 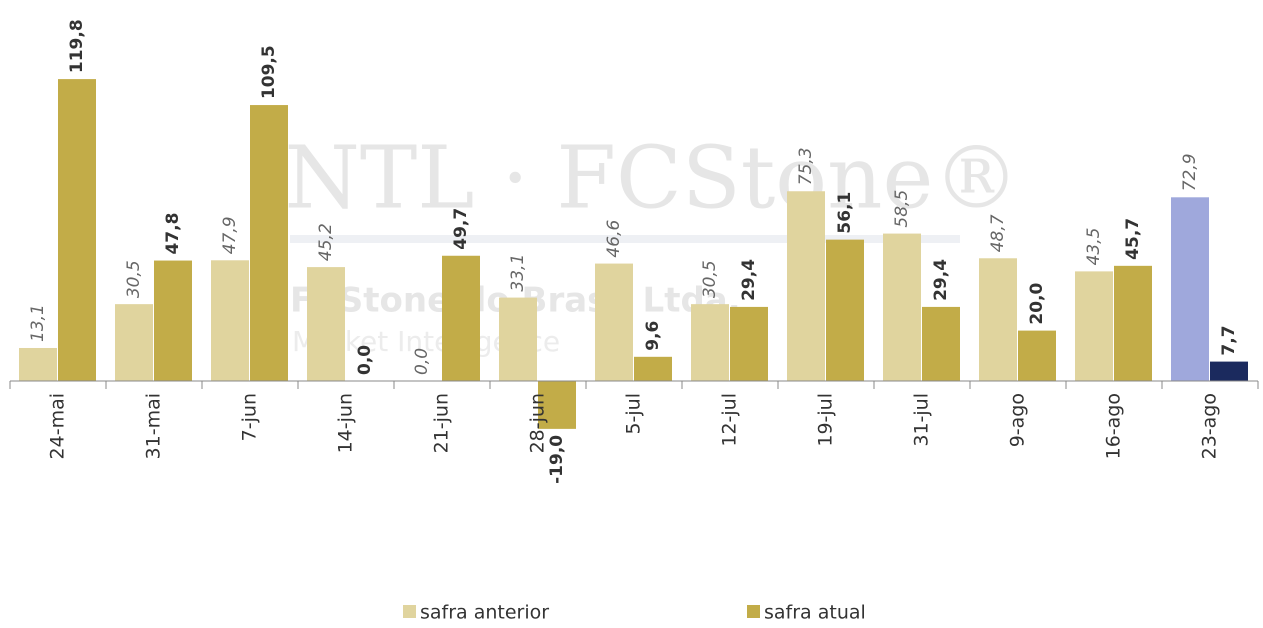 What do you see at coordinates (922, 420) in the screenshot?
I see `x-tick-label: 31-jul` at bounding box center [922, 420].